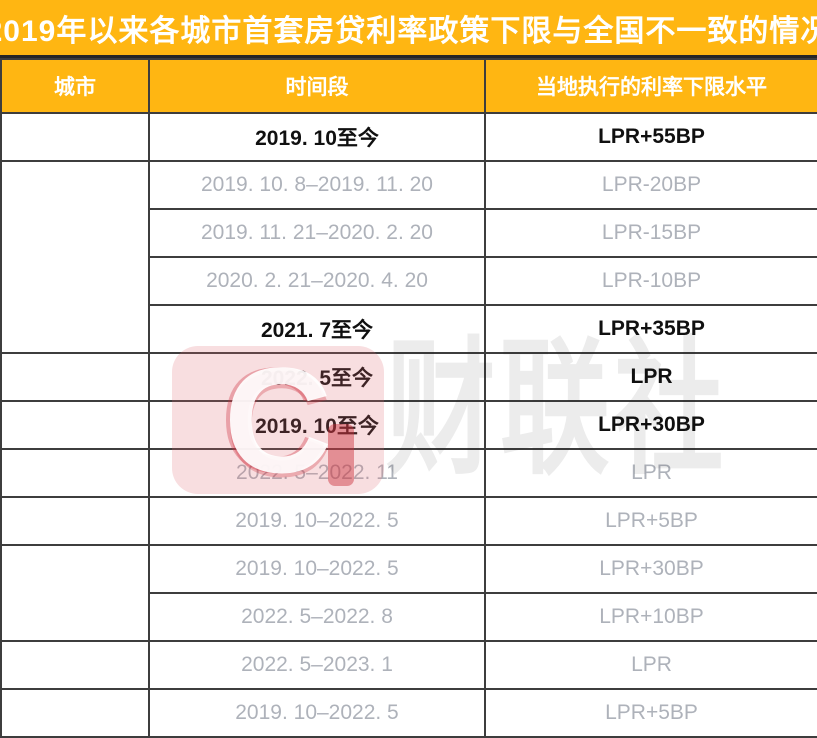  Describe the element at coordinates (75, 665) in the screenshot. I see `city-cell-chengdu: 成都` at that location.